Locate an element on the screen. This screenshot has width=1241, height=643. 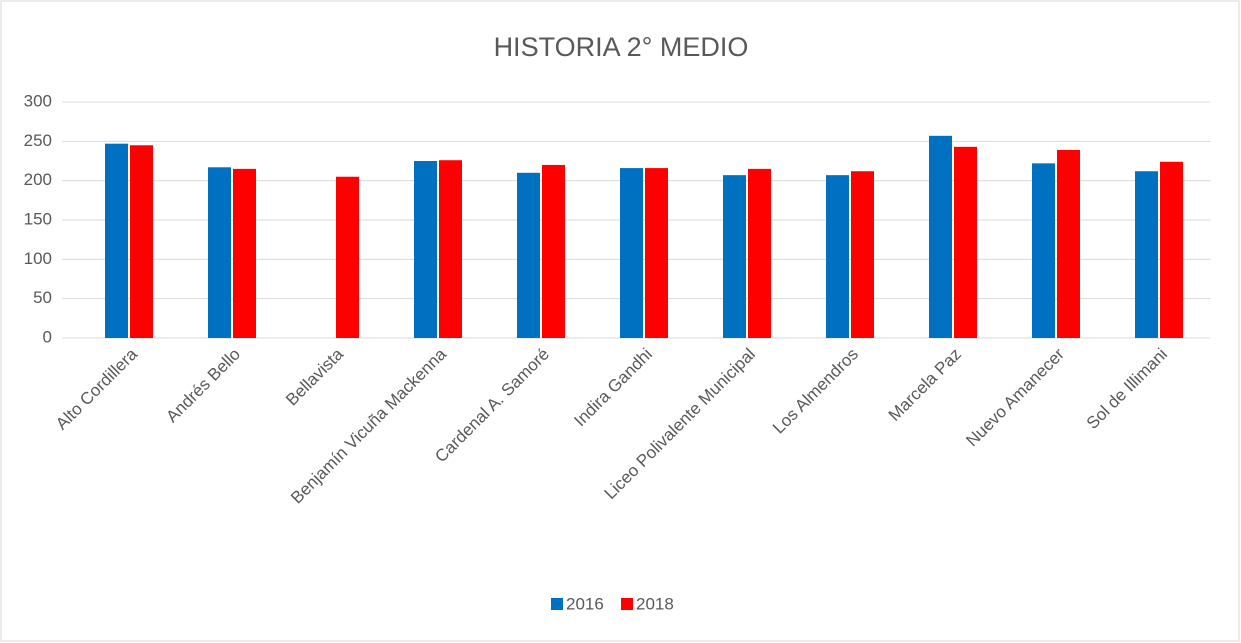
chart-title: HISTORIA 2° MEDIO is located at coordinates (621, 47).